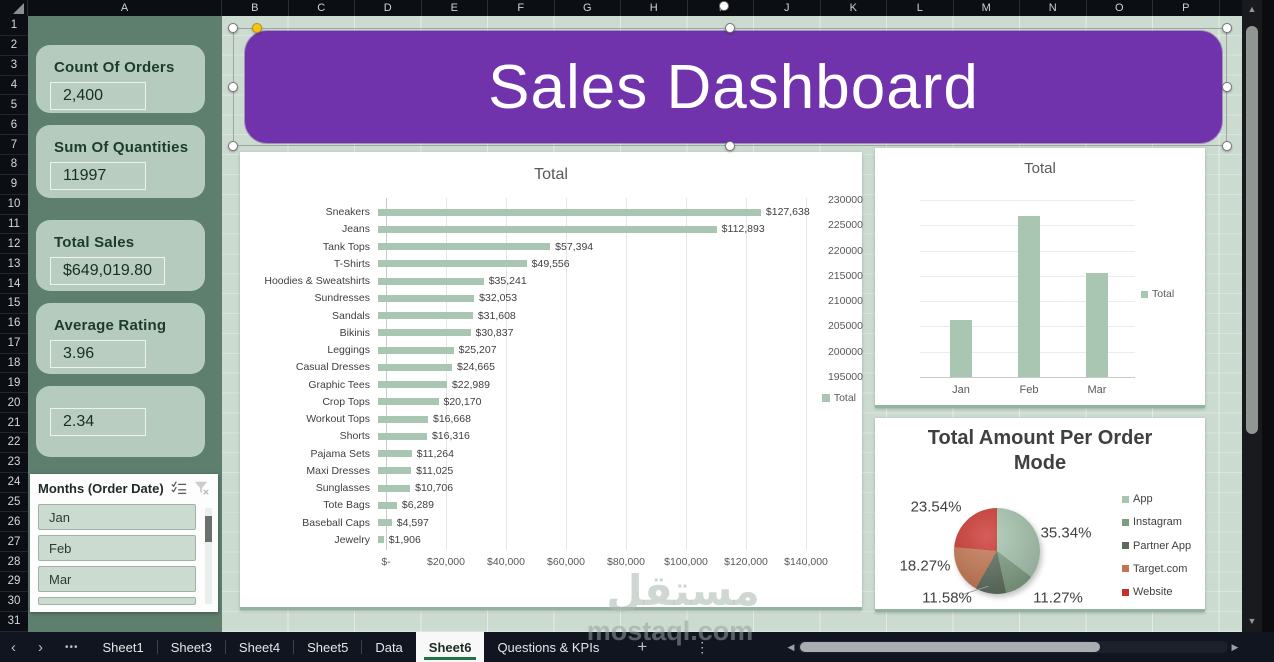  I want to click on row-header-27: 27, so click(14, 542).